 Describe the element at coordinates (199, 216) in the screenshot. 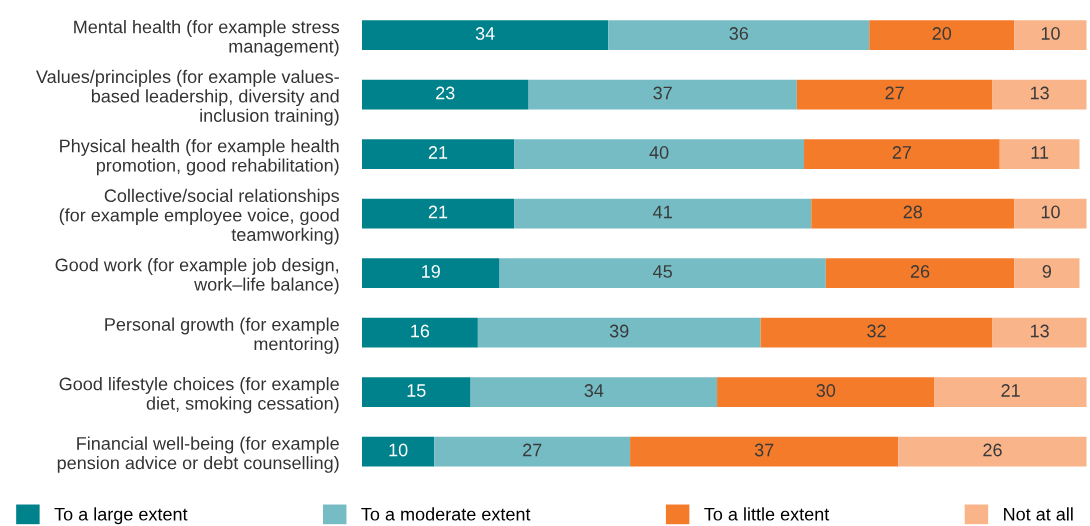

I see `y-tick-label: Collective/social relationships (for example employee voice, good teamworking)` at that location.